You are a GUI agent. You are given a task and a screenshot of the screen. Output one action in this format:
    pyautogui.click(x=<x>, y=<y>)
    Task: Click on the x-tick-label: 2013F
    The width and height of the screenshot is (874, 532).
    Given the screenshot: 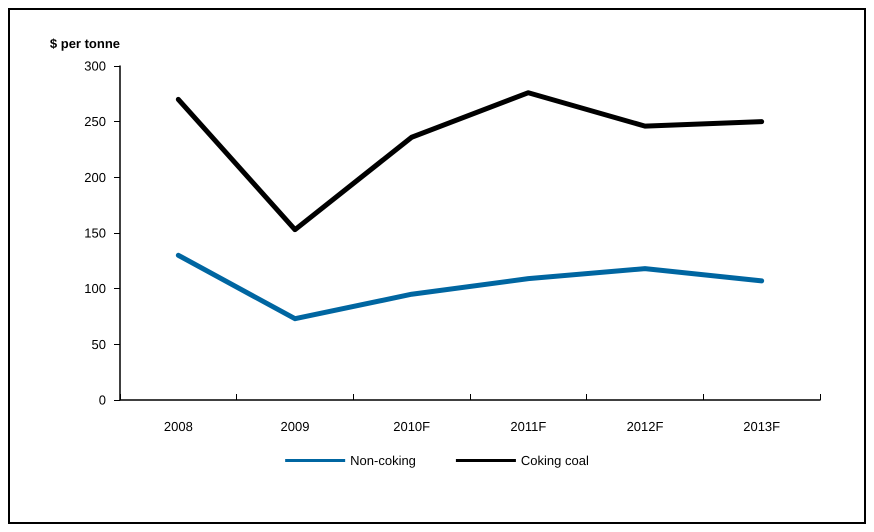 What is the action you would take?
    pyautogui.click(x=761, y=426)
    